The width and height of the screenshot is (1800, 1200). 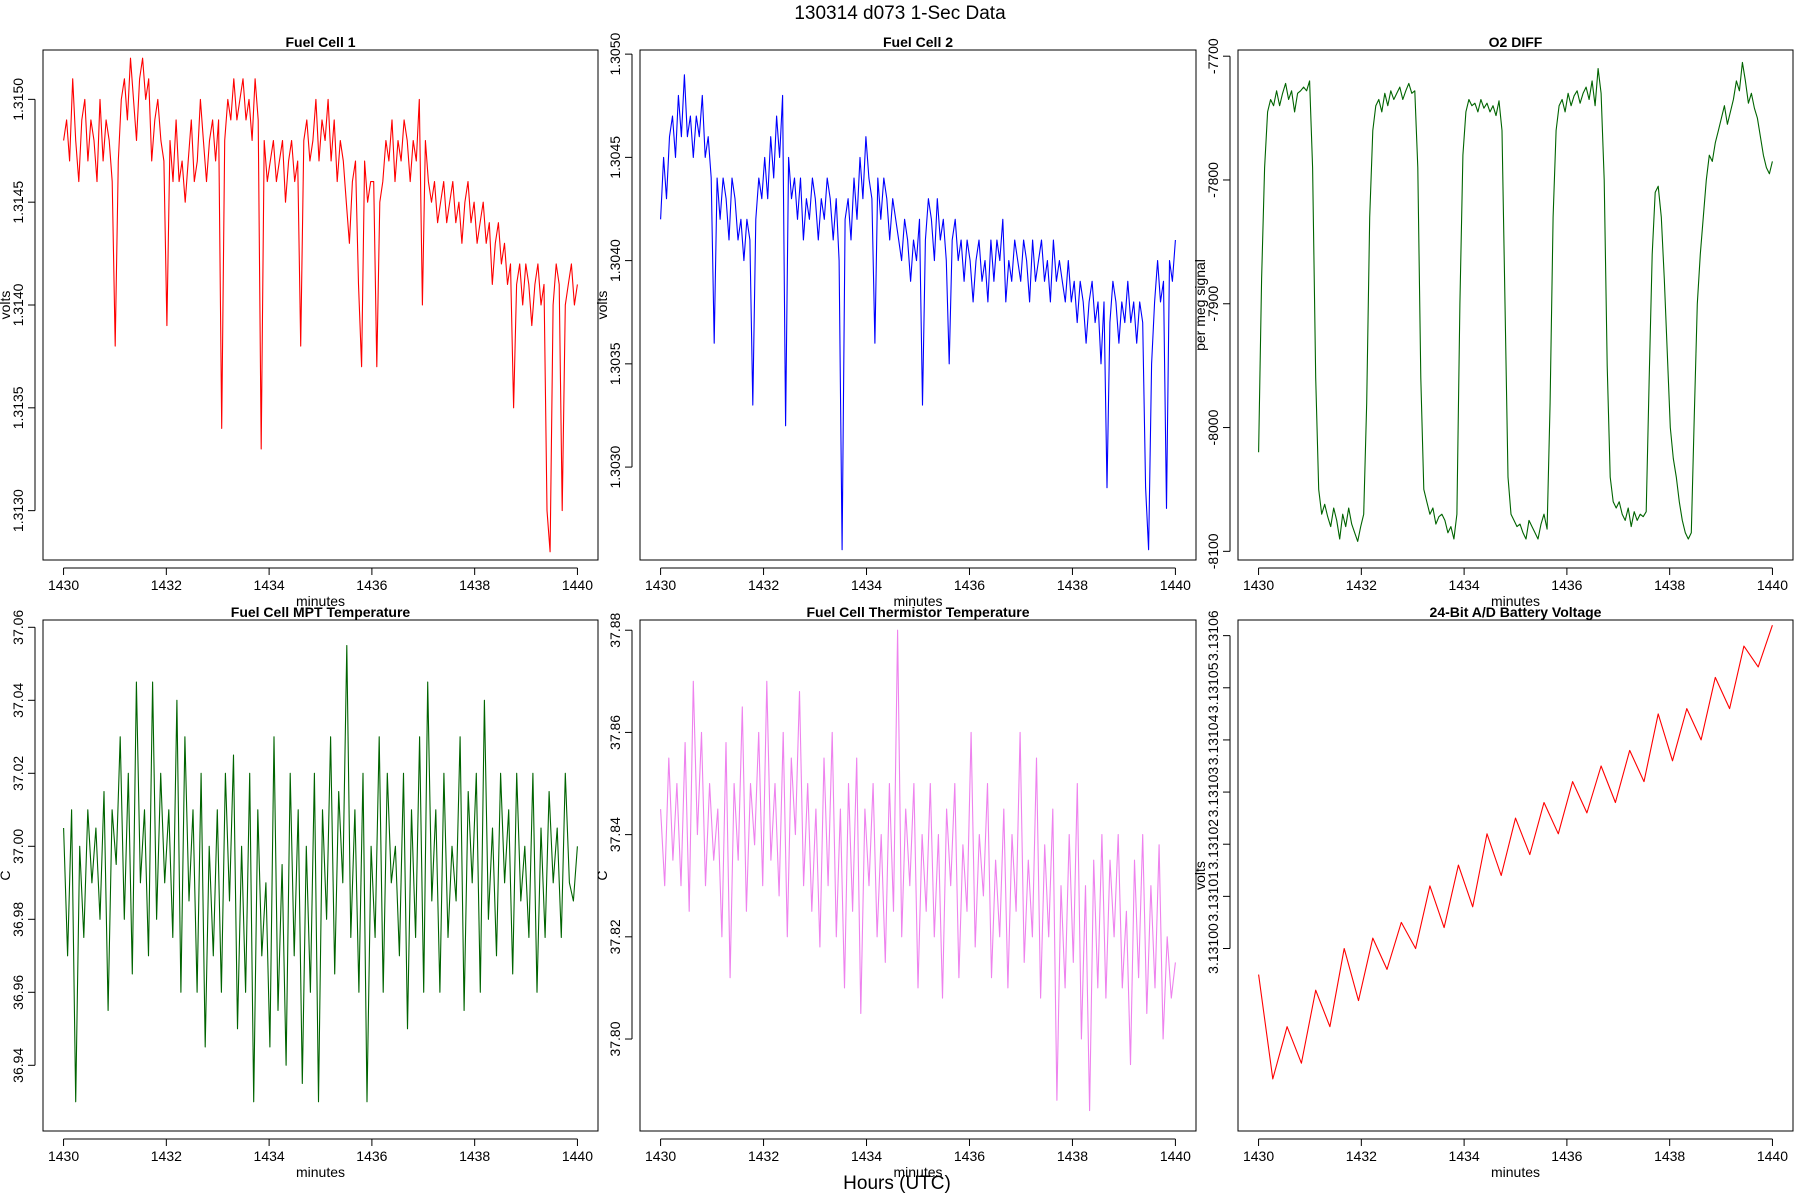 I want to click on y-tick-label: 1.3150, so click(x=18, y=99).